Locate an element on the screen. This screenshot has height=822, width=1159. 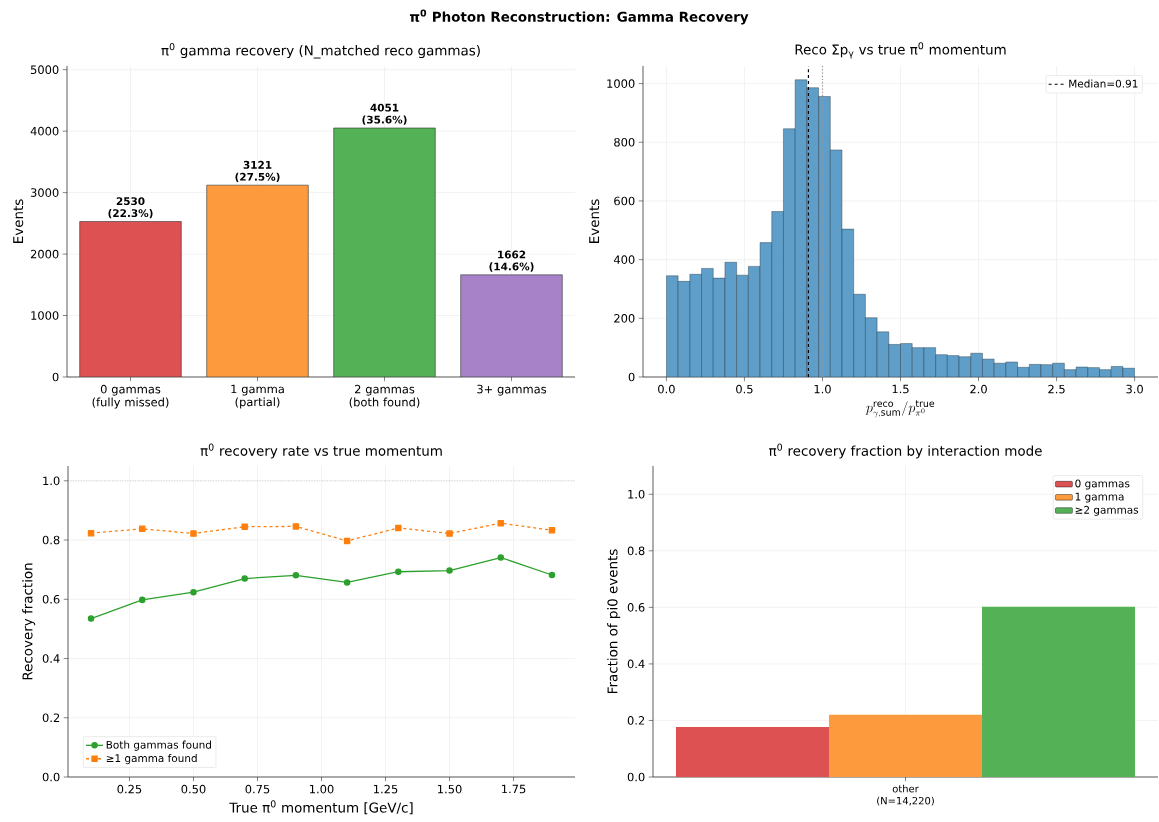
x-tick-label: 1.00 is located at coordinates (322, 789).